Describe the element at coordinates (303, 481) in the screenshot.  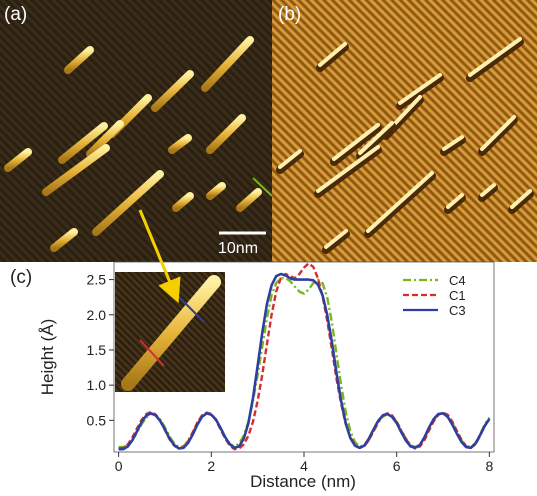
I see `x-axis-title: Distance (nm)` at that location.